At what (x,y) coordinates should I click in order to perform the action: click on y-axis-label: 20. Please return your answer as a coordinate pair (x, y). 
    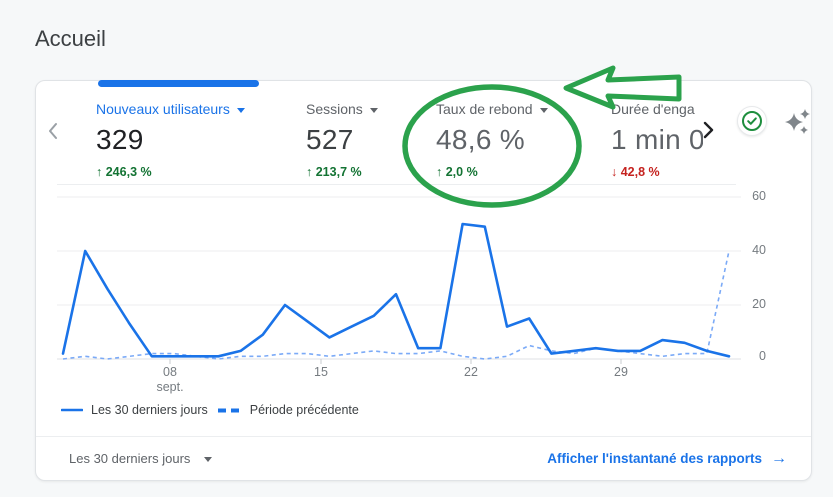
    Looking at the image, I should click on (759, 304).